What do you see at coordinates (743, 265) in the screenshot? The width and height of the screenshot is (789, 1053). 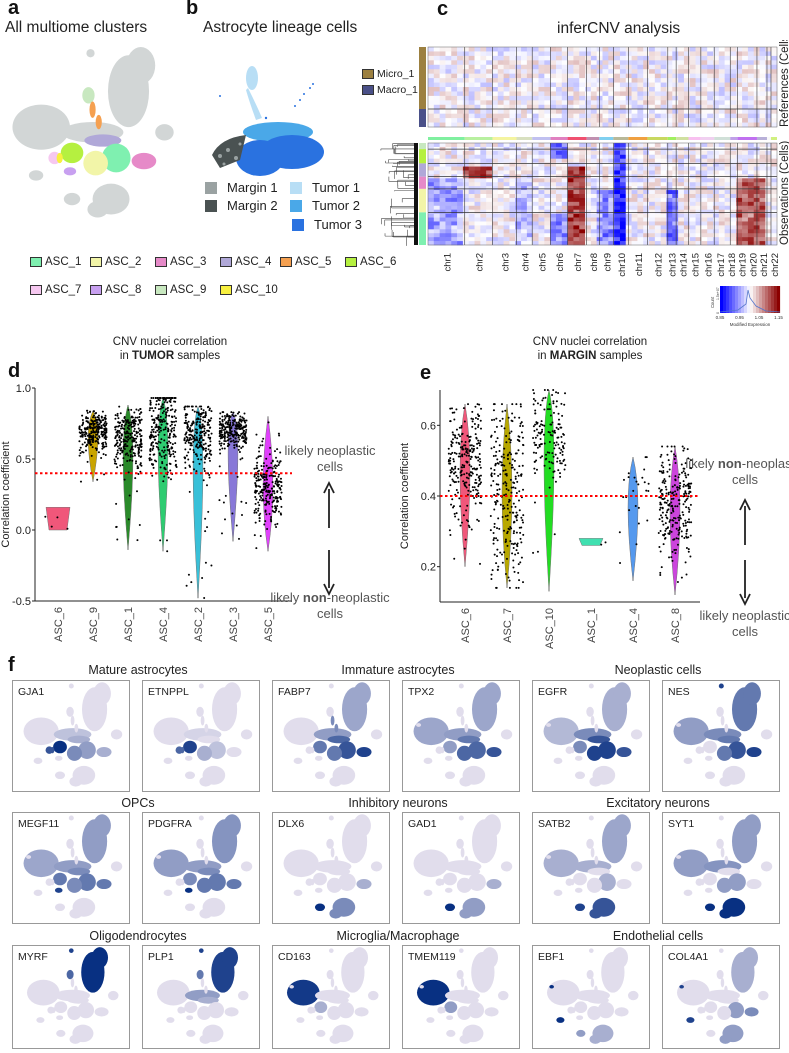 I see `chromosome-label: chr19` at bounding box center [743, 265].